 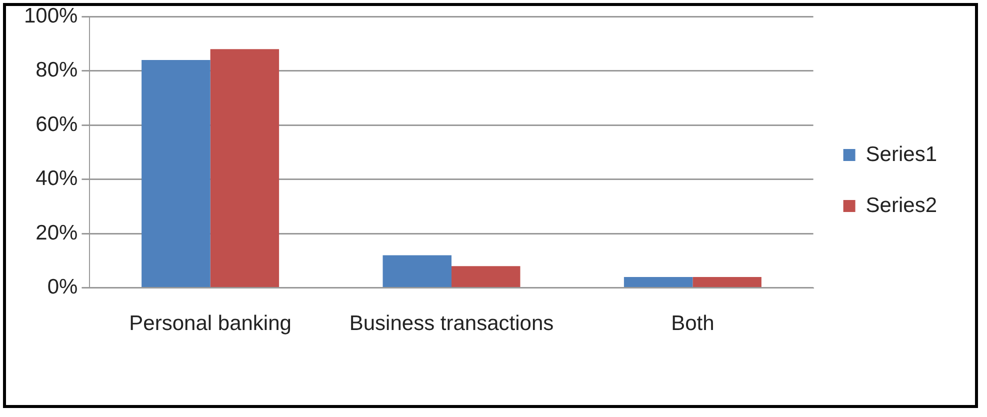 I want to click on y-tick-label: 40%, so click(x=57, y=178).